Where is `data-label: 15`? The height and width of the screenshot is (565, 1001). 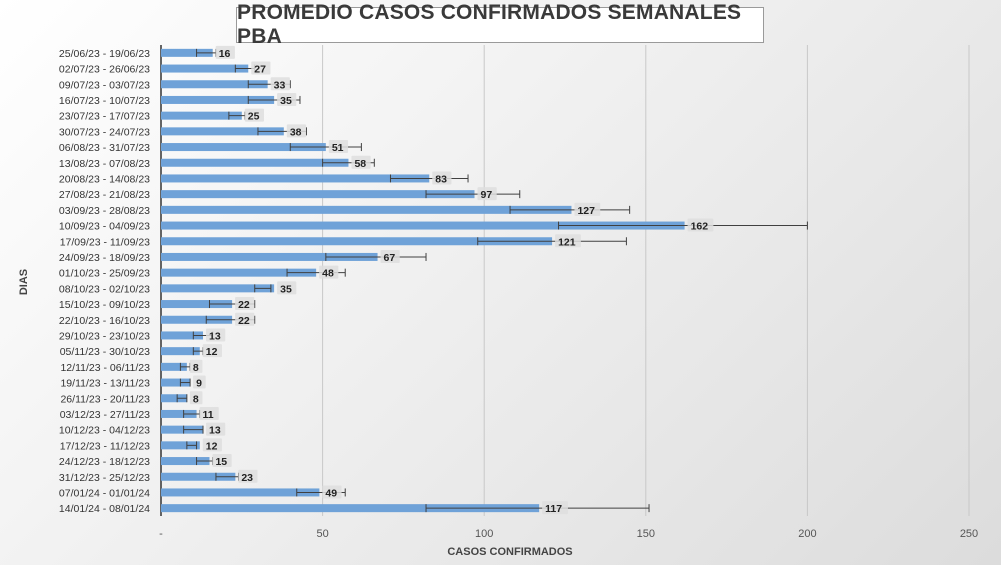
data-label: 15 is located at coordinates (221, 462).